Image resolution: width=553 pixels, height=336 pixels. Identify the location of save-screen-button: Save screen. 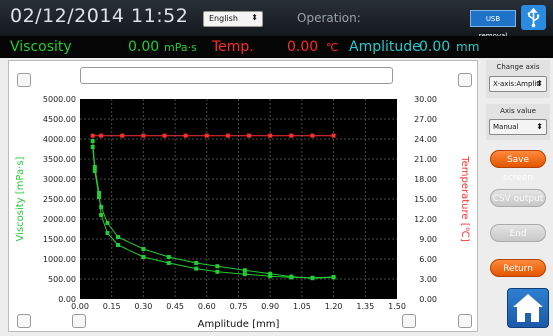
(518, 166).